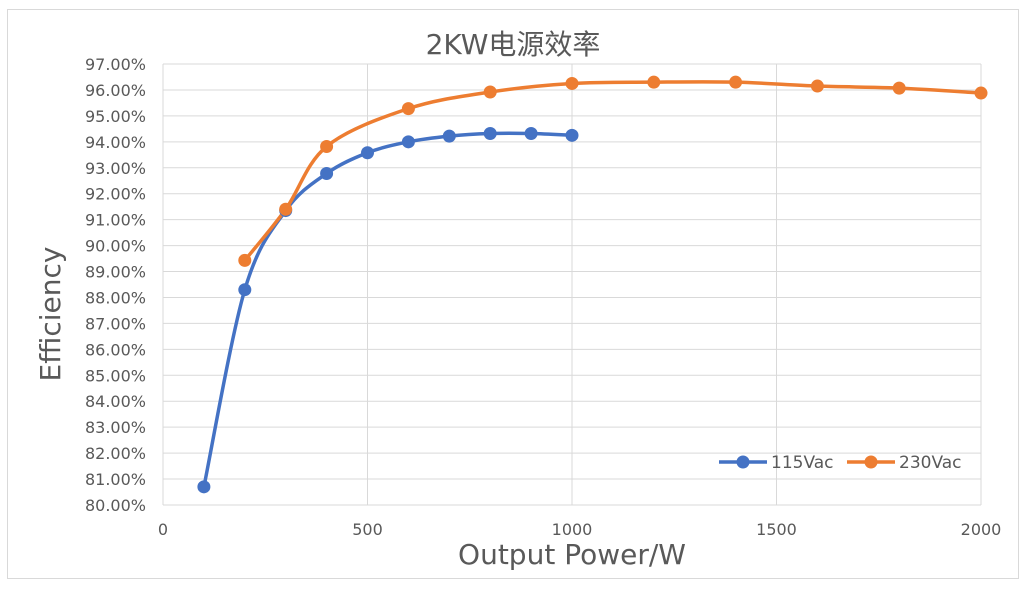 This screenshot has width=1029, height=589. I want to click on y-tick-label: 81.00%, so click(115, 479).